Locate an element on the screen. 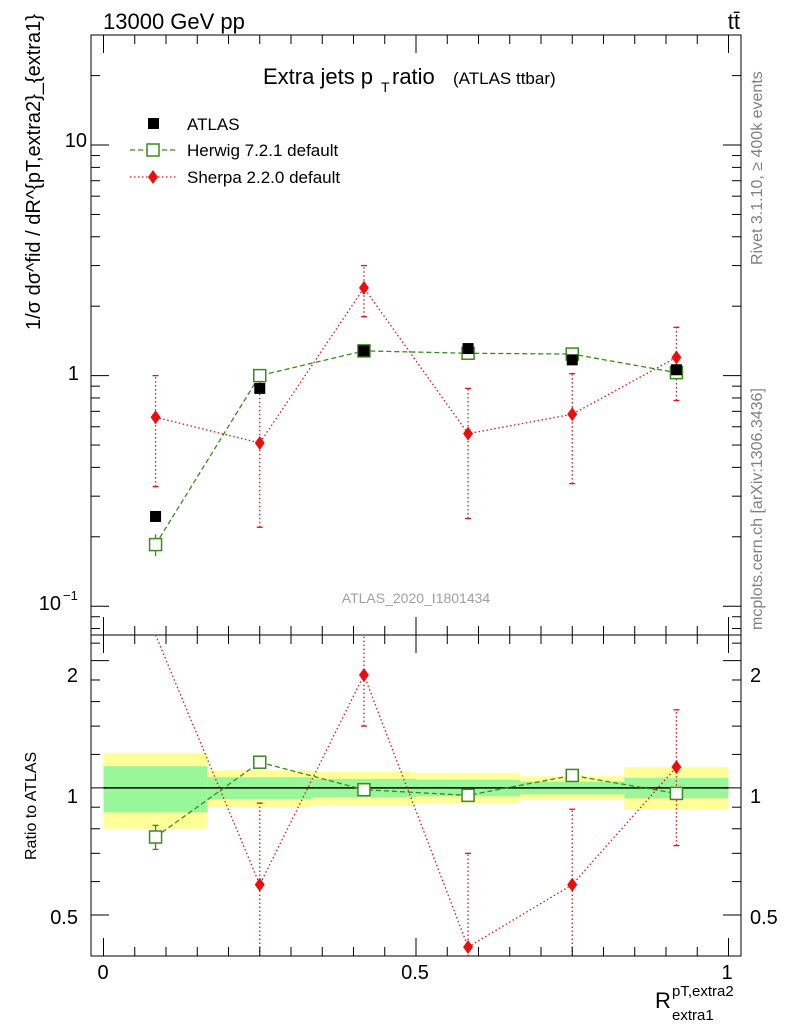  legend-sherpa-marker is located at coordinates (153, 177).